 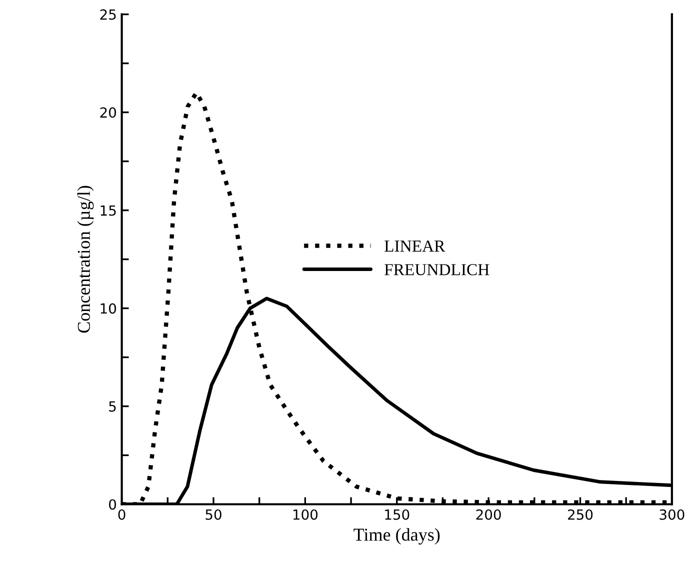 I want to click on legend-label: FREUNDLICH, so click(x=437, y=270).